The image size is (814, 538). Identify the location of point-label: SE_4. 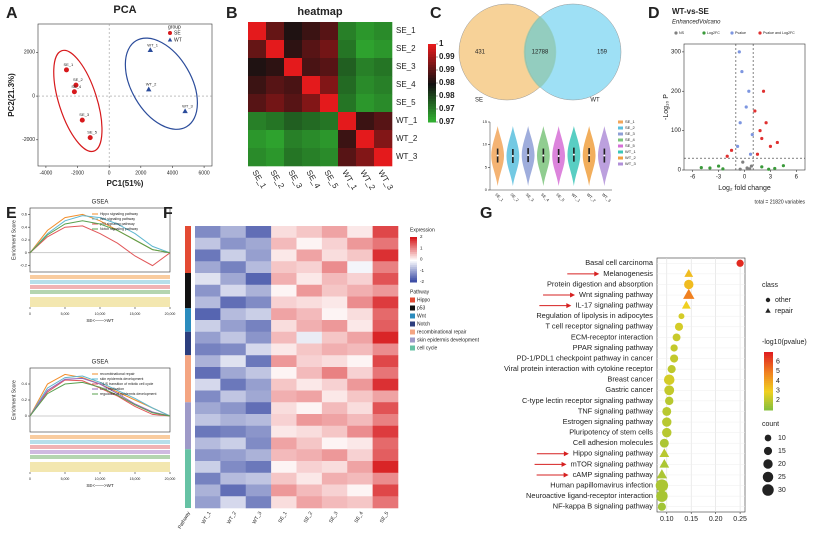
(76, 86).